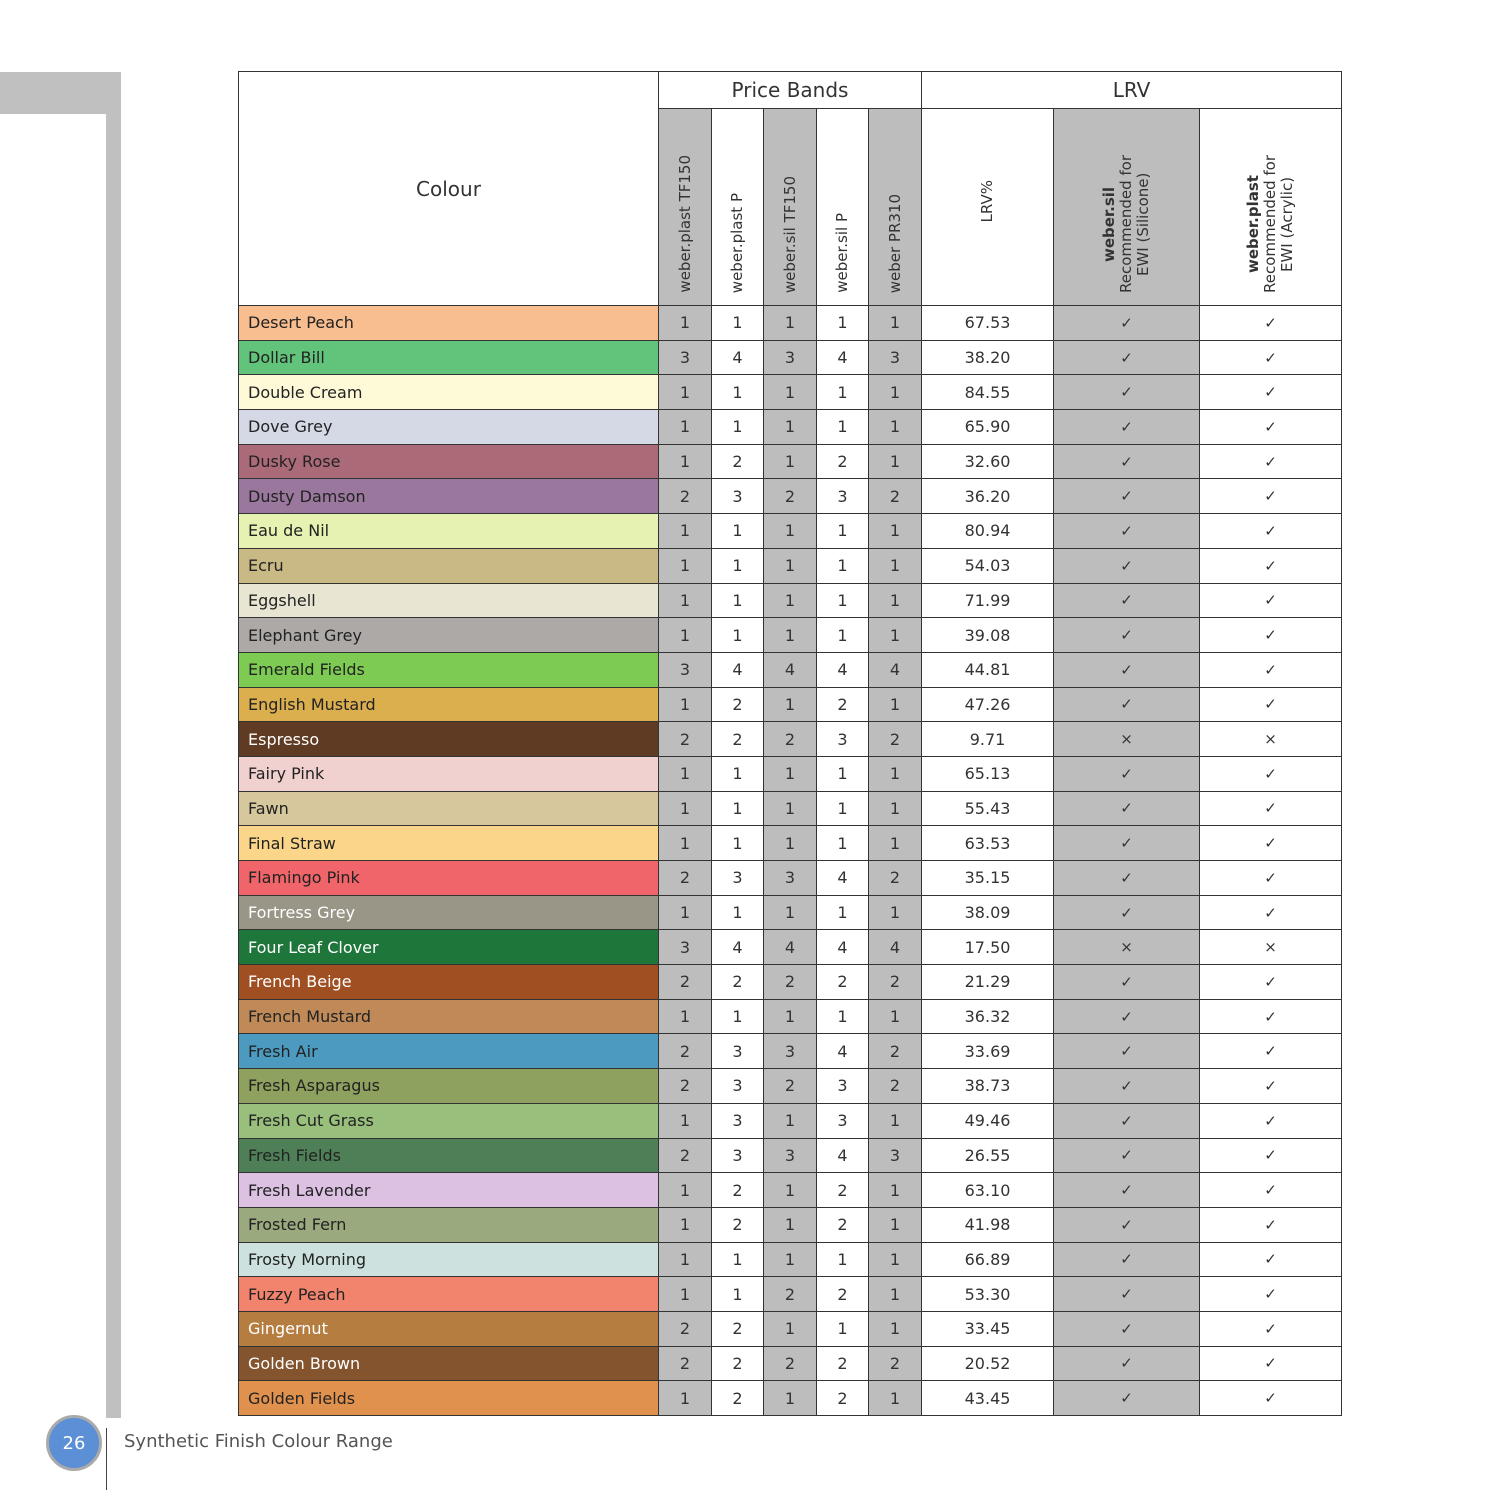 The image size is (1495, 1495). Describe the element at coordinates (988, 1224) in the screenshot. I see `lrv-value: 41.98` at that location.